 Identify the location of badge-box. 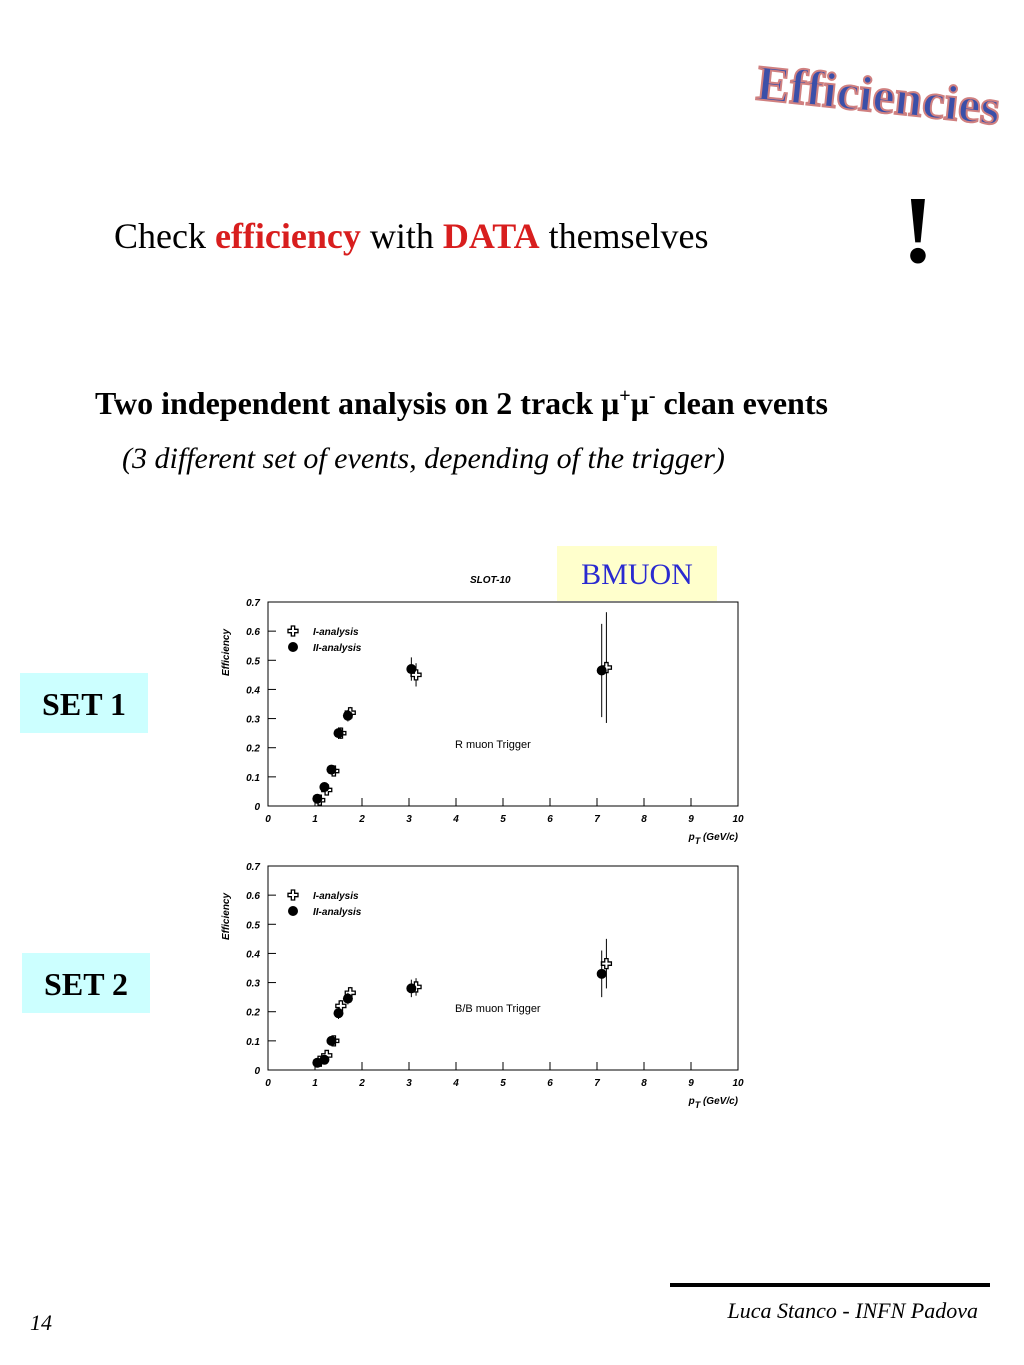
(637, 573).